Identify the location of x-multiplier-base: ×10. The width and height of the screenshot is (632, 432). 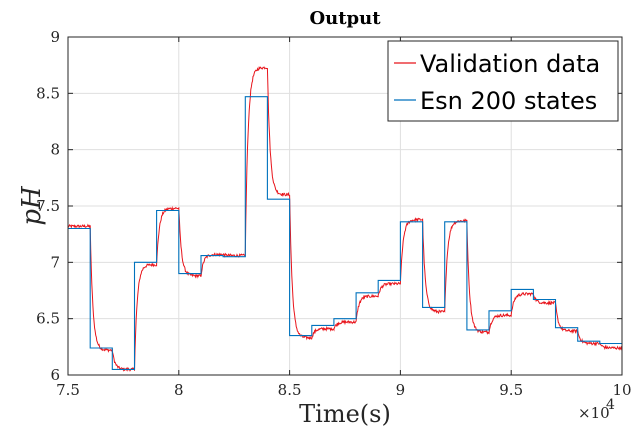
(594, 413).